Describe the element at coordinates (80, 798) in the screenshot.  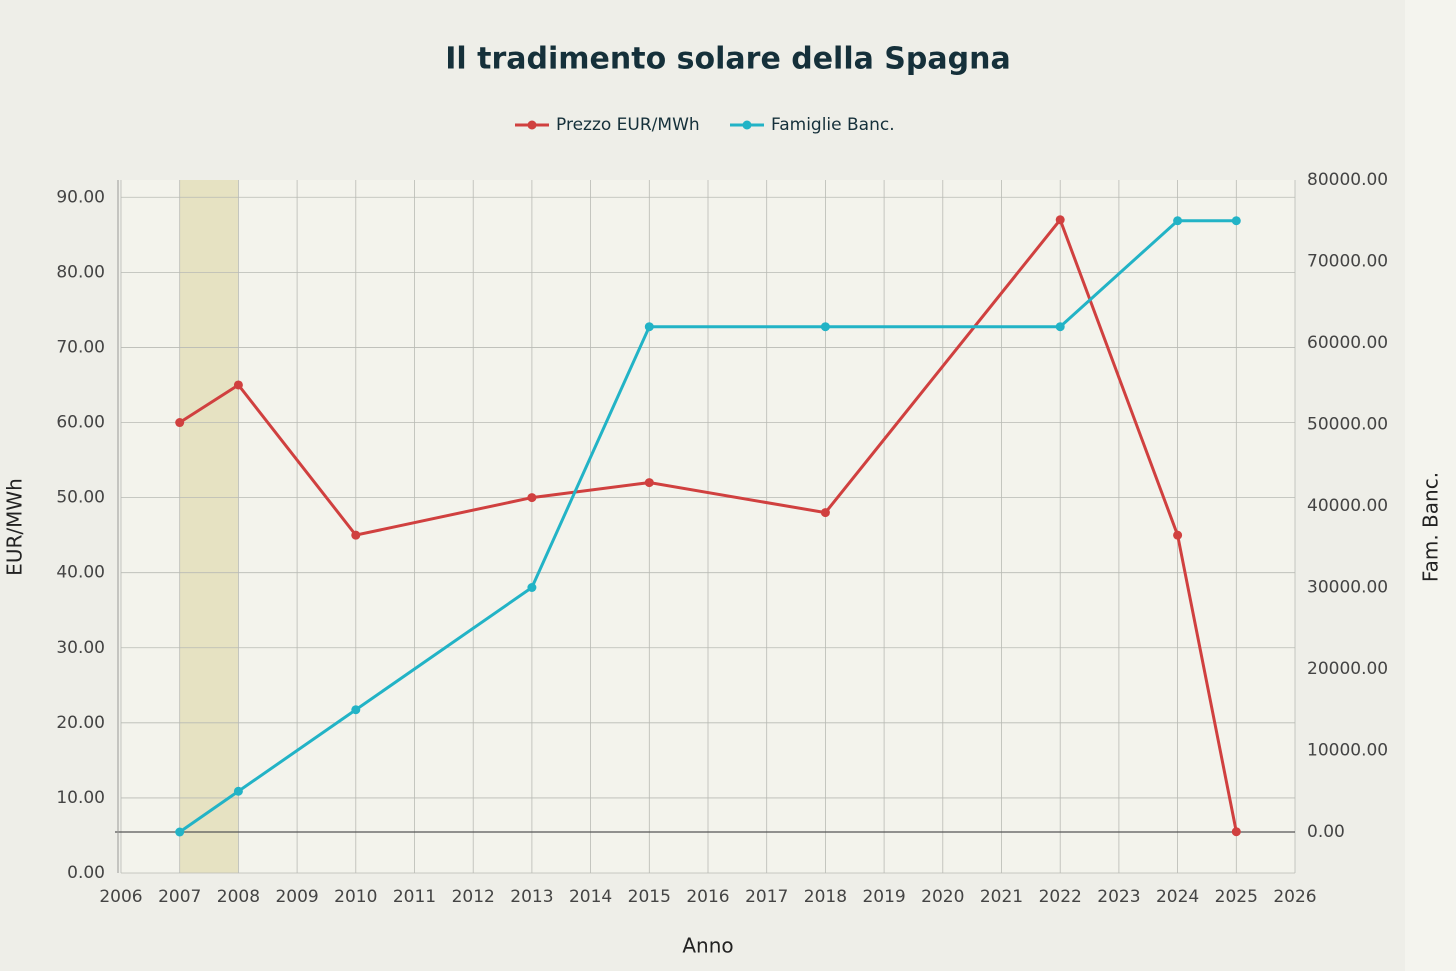
I see `y-tick-label: 10.00` at that location.